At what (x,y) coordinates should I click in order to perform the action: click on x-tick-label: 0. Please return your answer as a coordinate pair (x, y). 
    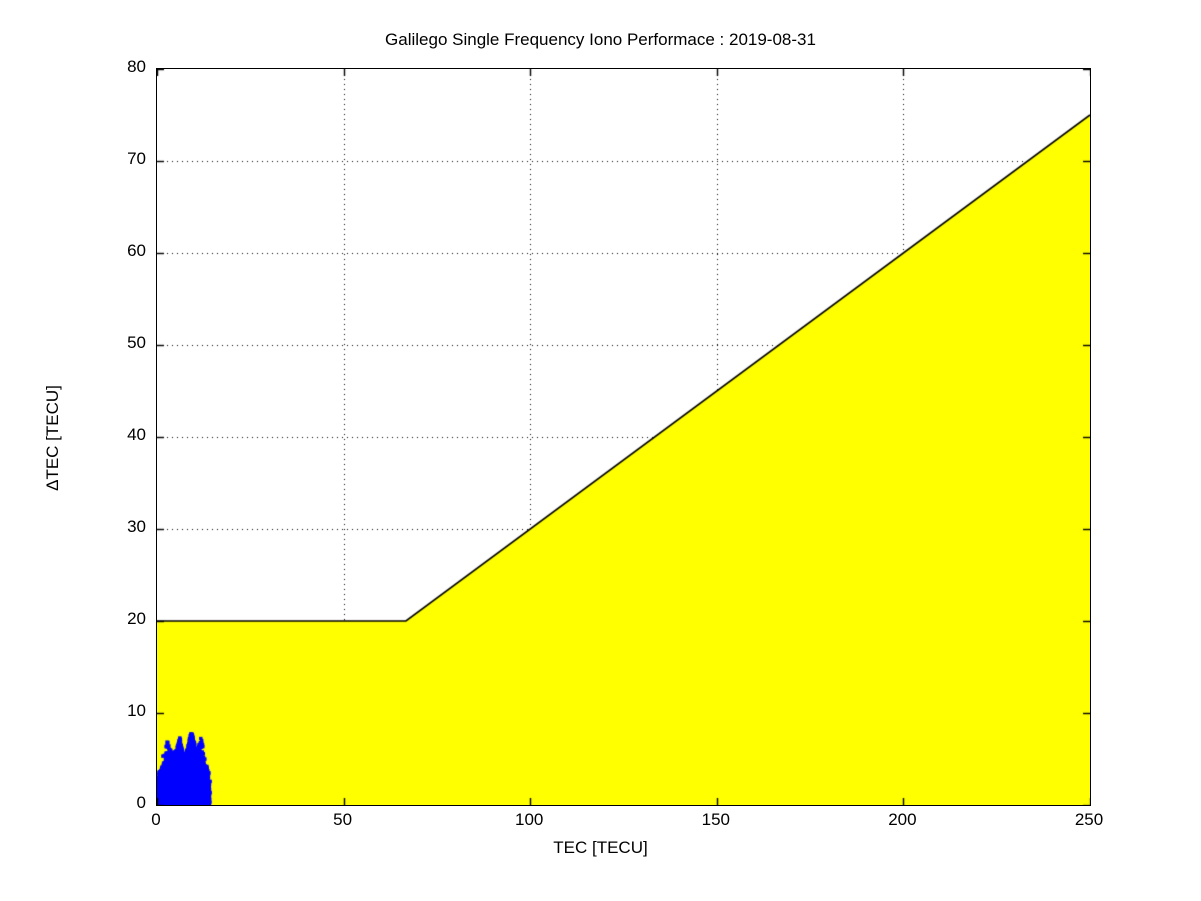
    Looking at the image, I should click on (156, 819).